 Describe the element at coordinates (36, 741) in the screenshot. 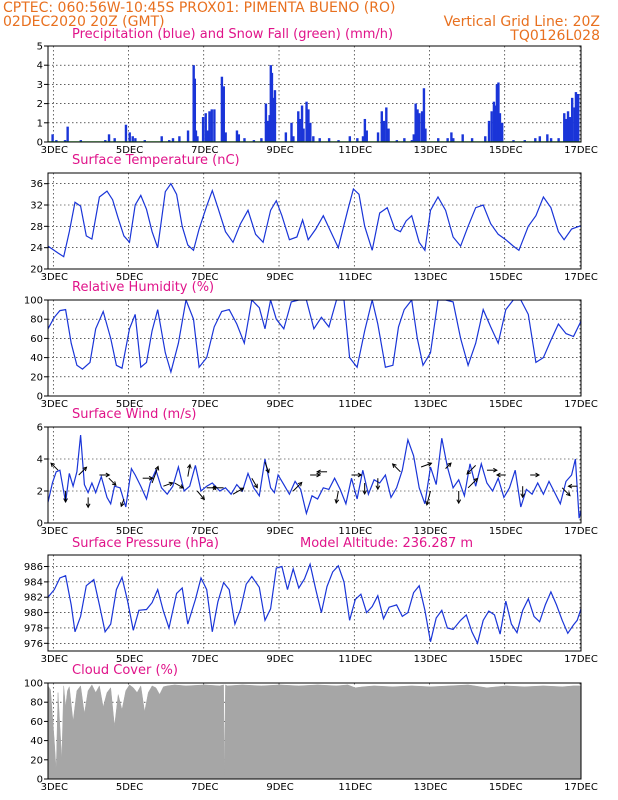

I see `cloud-ytick-label: 40` at that location.